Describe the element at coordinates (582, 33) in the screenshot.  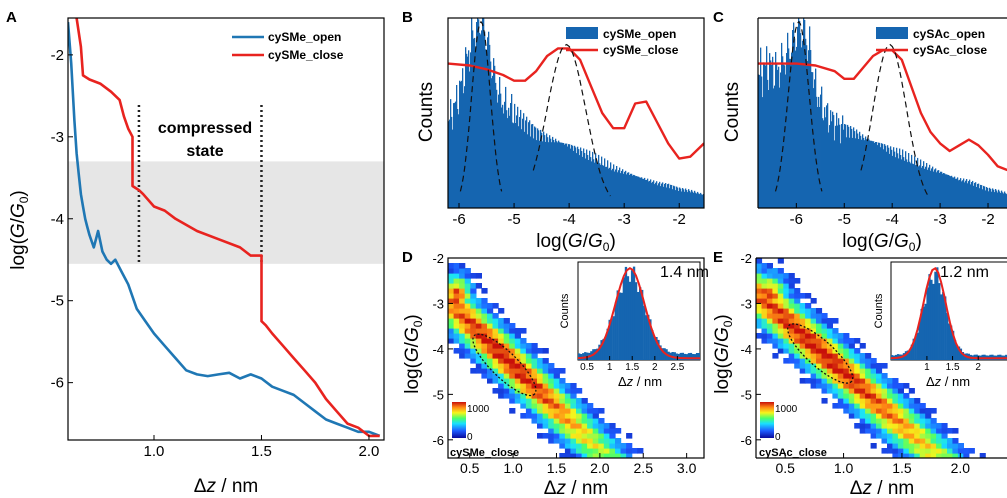
I see `legend-swatch-open-b` at that location.